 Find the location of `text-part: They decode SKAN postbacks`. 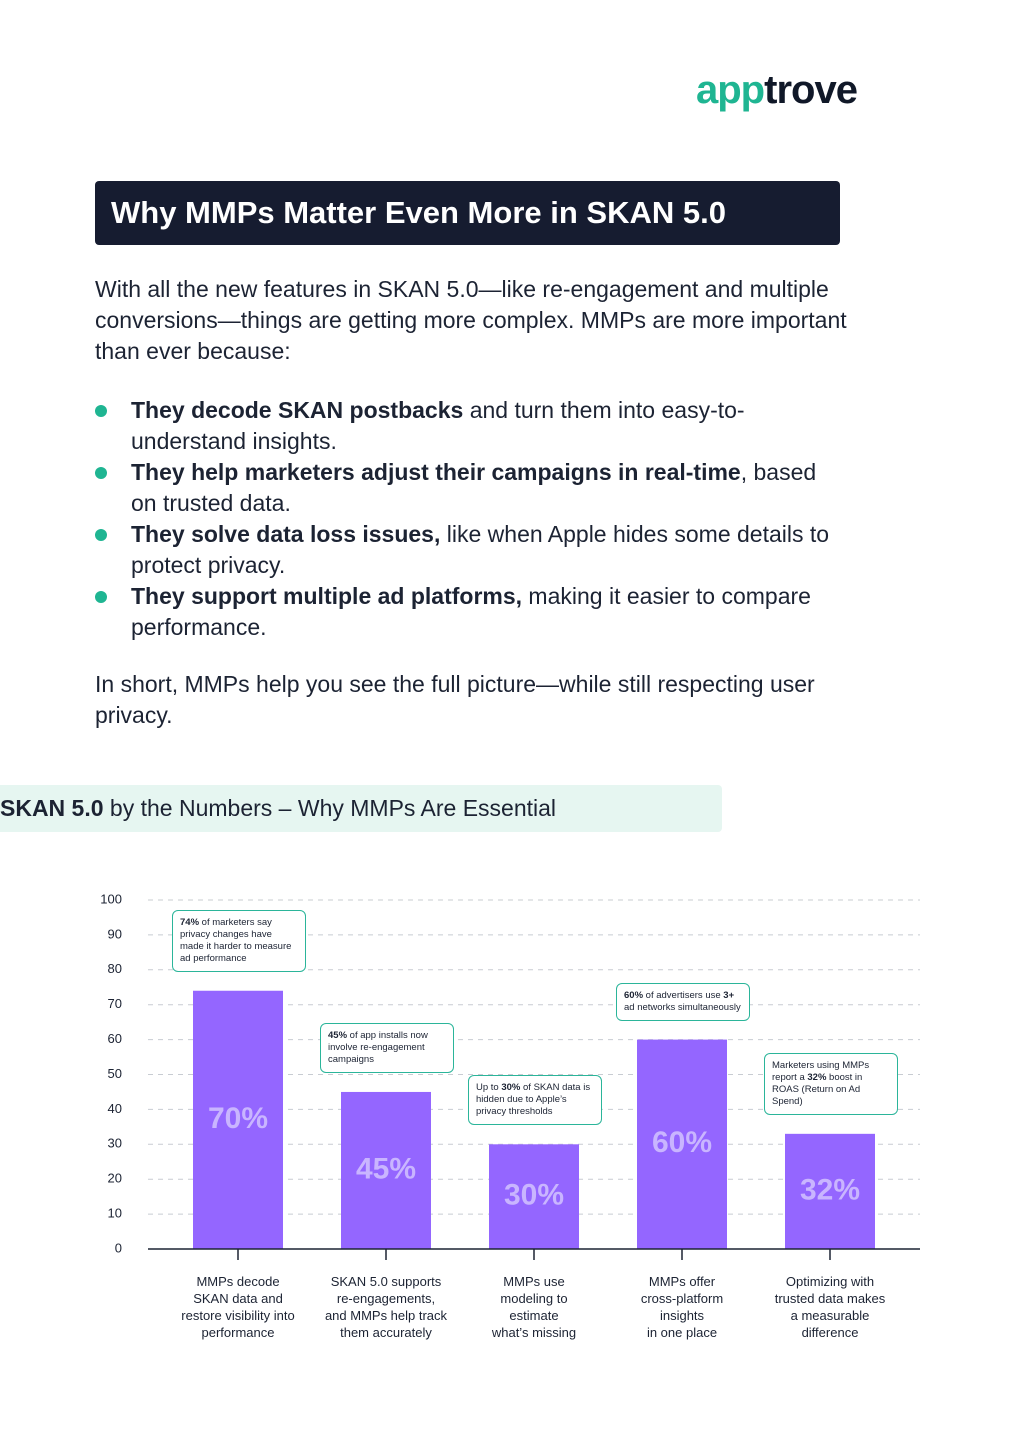

text-part: They decode SKAN postbacks is located at coordinates (297, 410).